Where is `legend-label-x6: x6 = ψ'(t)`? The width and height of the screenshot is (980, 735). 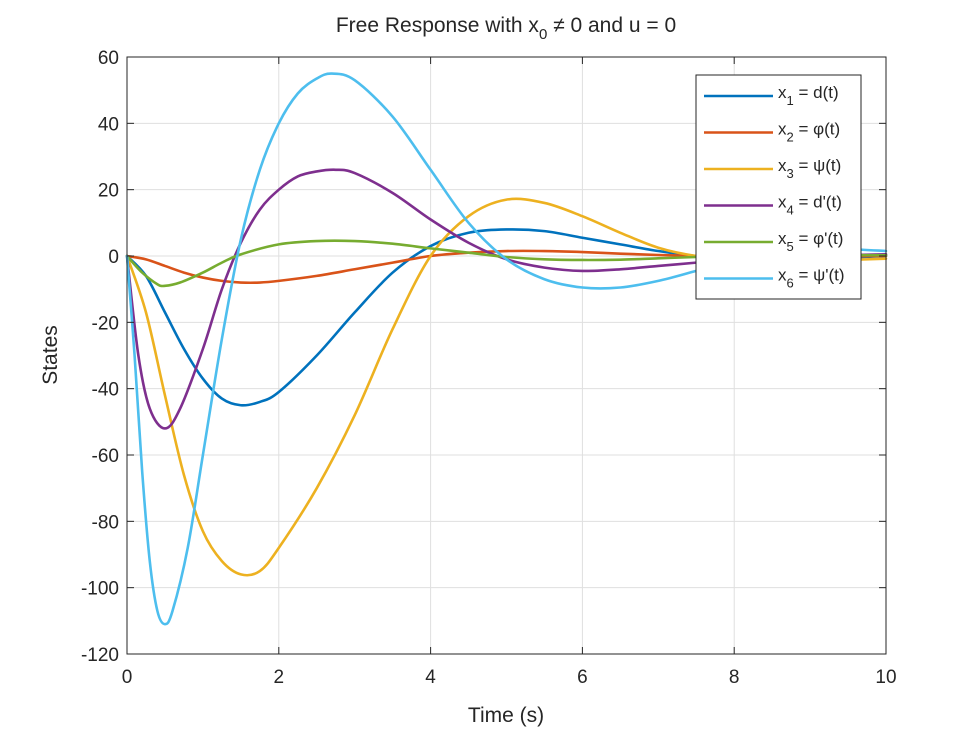
legend-label-x6: x6 = ψ'(t) is located at coordinates (811, 278).